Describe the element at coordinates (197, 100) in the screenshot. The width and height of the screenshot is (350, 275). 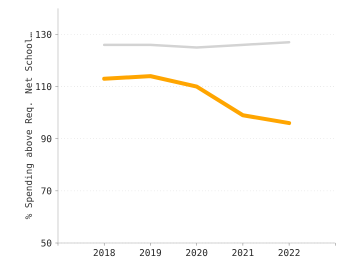
I see `line-series` at that location.